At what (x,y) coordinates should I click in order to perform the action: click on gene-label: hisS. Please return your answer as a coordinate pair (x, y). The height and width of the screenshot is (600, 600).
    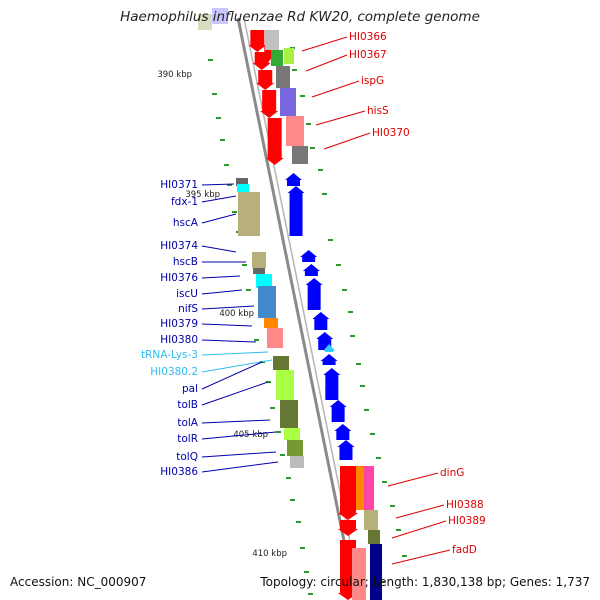
    Looking at the image, I should click on (378, 111).